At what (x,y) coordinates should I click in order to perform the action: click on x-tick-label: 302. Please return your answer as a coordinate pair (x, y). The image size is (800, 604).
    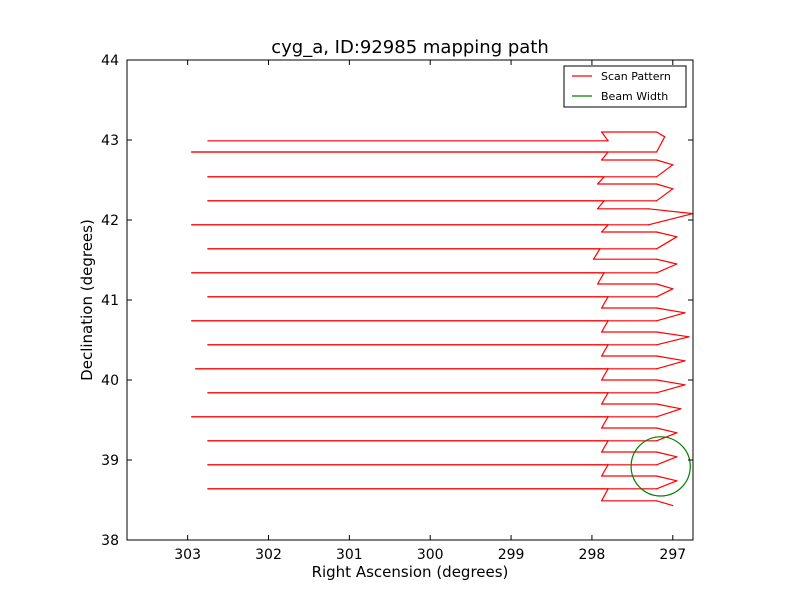
    Looking at the image, I should click on (268, 555).